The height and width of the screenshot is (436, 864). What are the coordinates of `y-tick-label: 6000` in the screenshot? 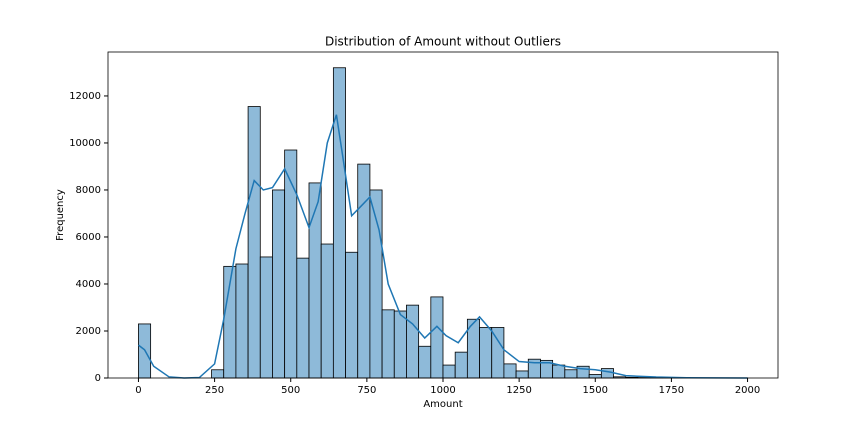 It's located at (88, 237).